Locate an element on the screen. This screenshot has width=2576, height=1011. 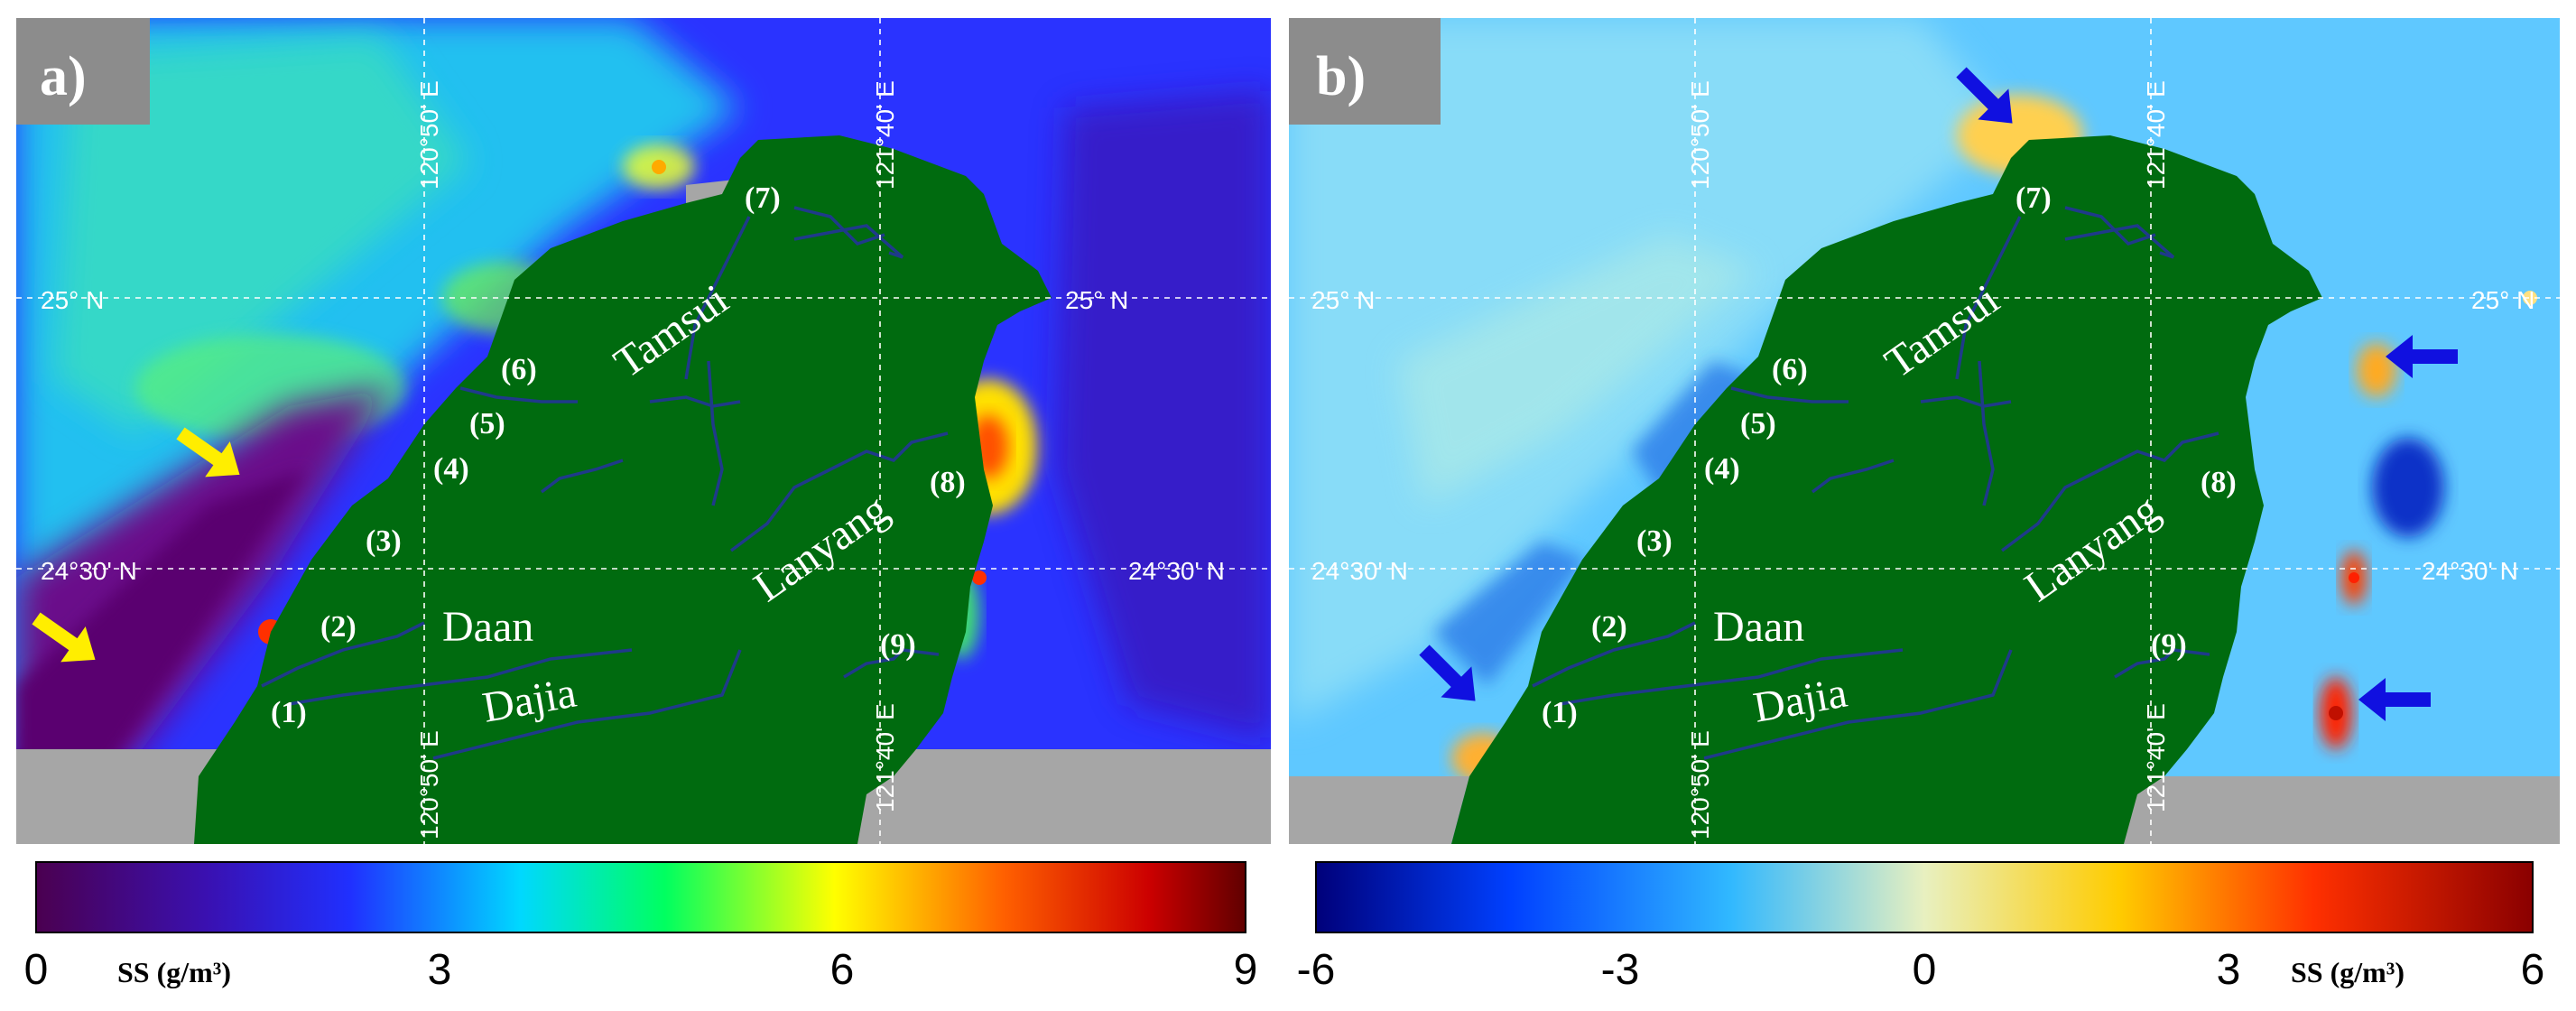
panel-label: b) is located at coordinates (1341, 76).